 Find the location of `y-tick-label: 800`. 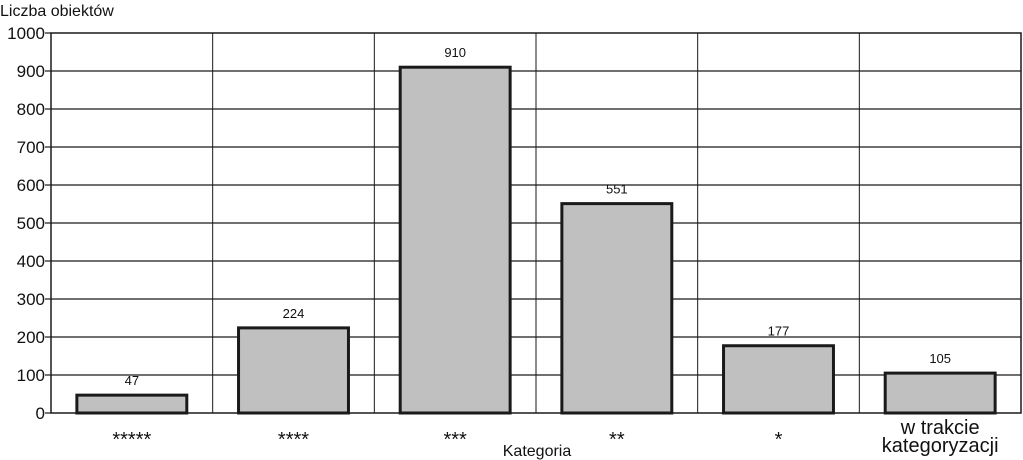

y-tick-label: 800 is located at coordinates (31, 109).